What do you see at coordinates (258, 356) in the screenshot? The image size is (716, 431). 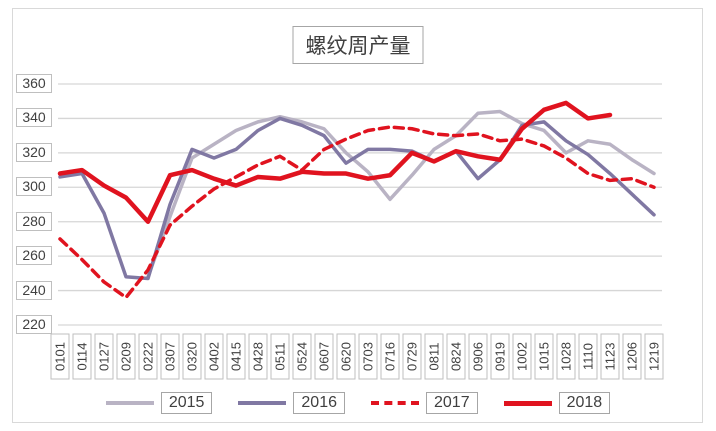 I see `x-tick-label-0428: 0428` at bounding box center [258, 356].